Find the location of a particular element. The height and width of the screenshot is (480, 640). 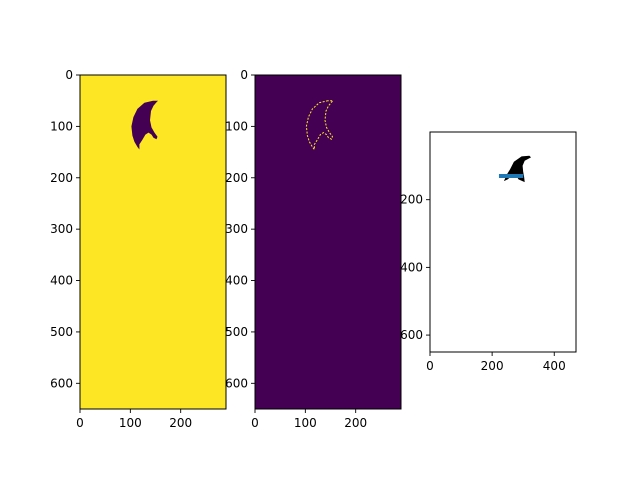

overlay-x-tick-label: 400 is located at coordinates (554, 366).